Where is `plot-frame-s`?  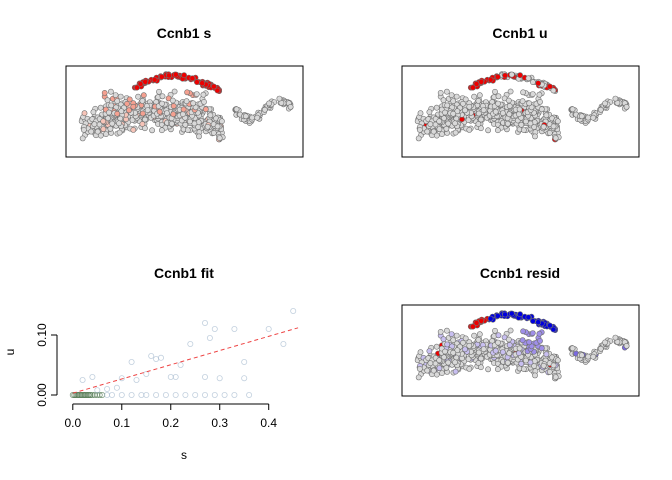 plot-frame-s is located at coordinates (184, 111).